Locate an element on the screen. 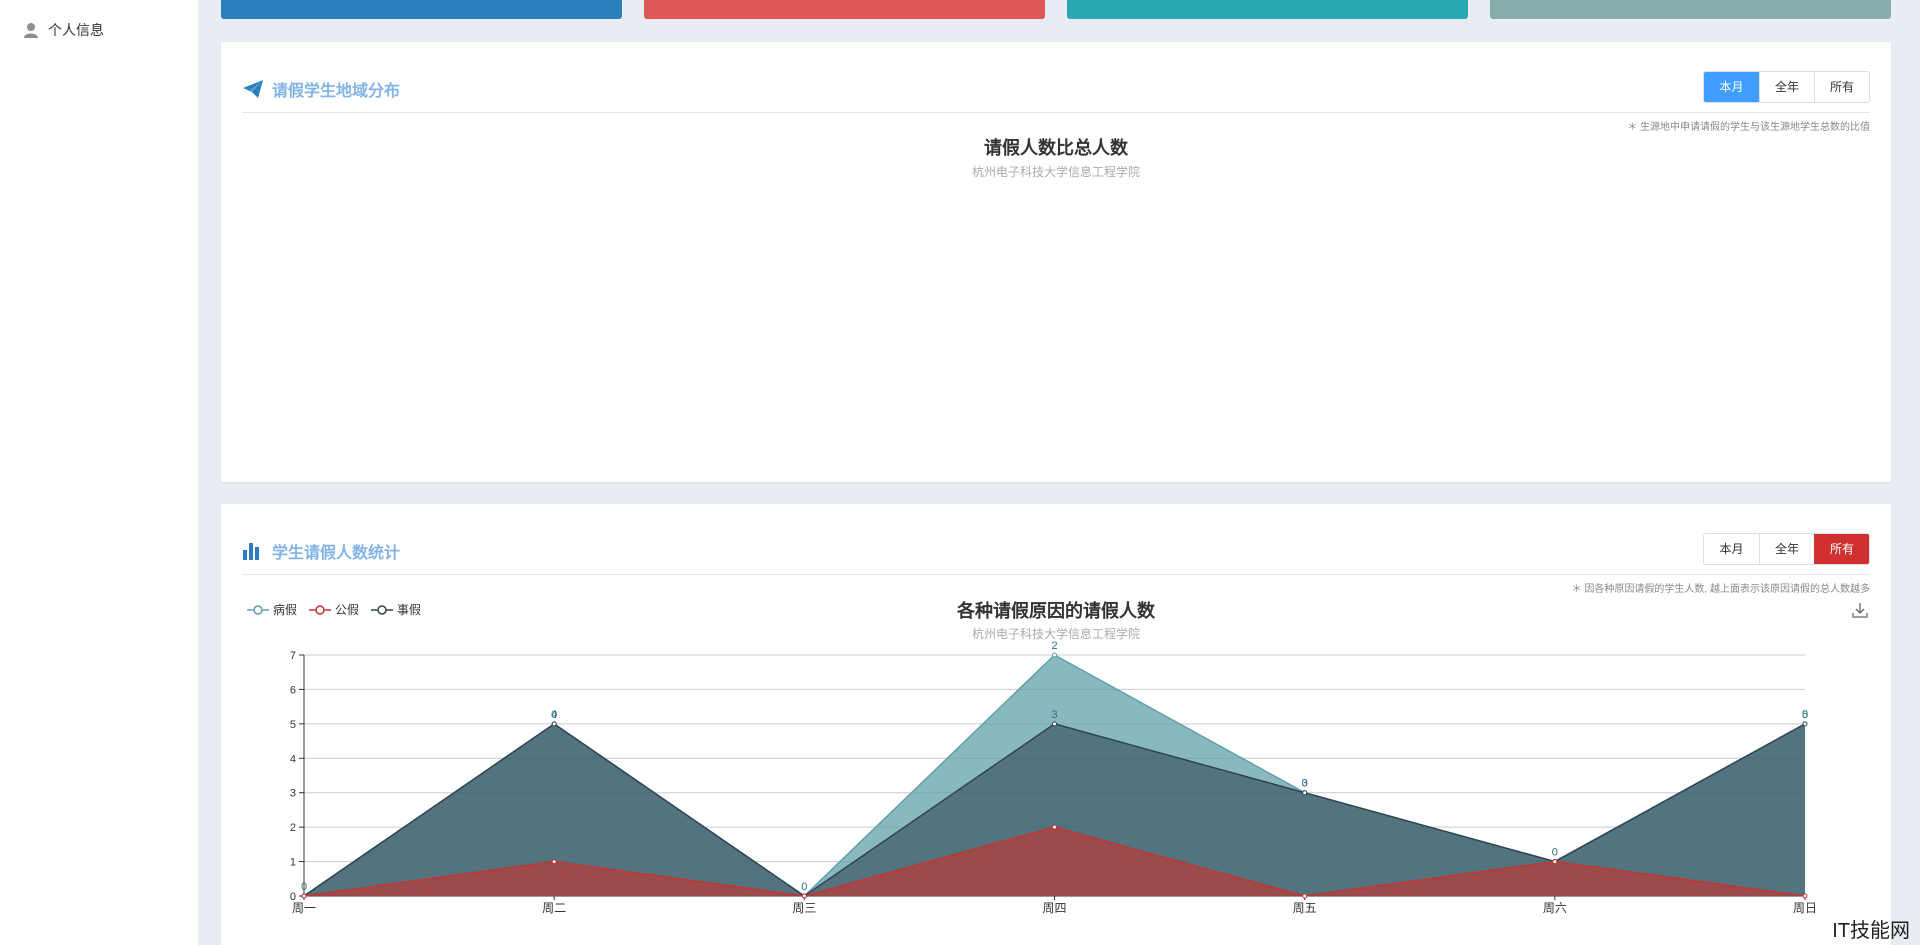  paper-plane-icon is located at coordinates (253, 89).